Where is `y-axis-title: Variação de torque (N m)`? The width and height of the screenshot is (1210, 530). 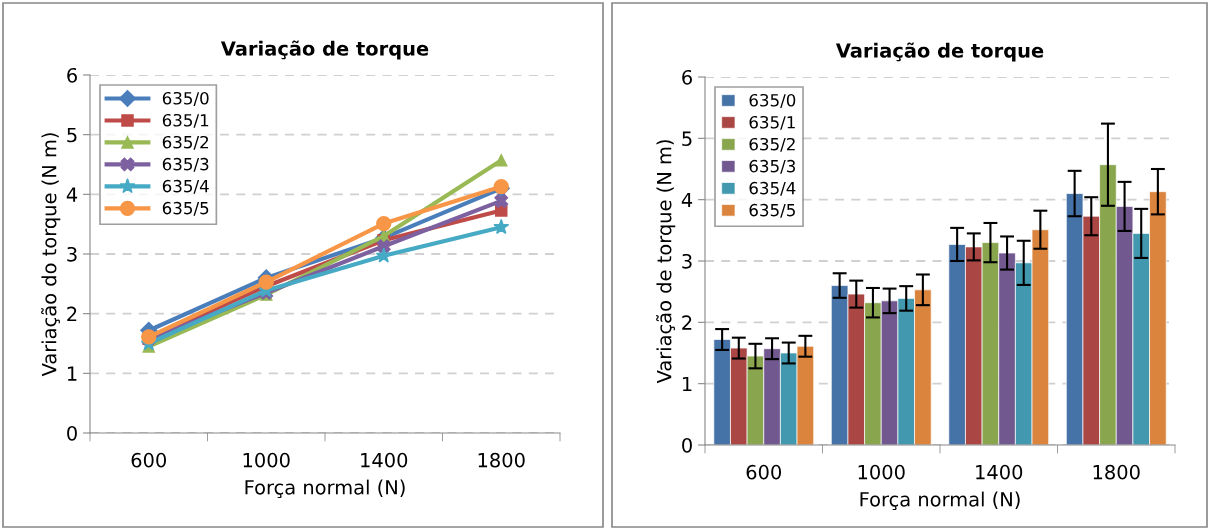
y-axis-title: Variação de torque (N m) is located at coordinates (666, 262).